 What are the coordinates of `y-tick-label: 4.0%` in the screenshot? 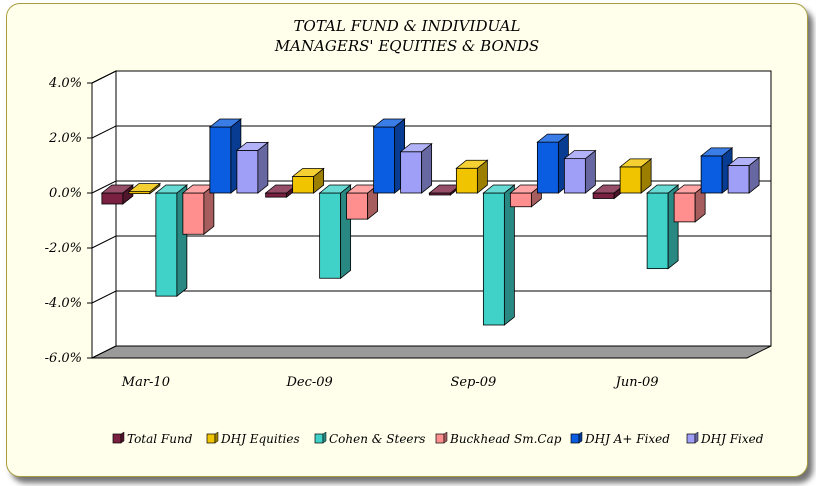 It's located at (65, 83).